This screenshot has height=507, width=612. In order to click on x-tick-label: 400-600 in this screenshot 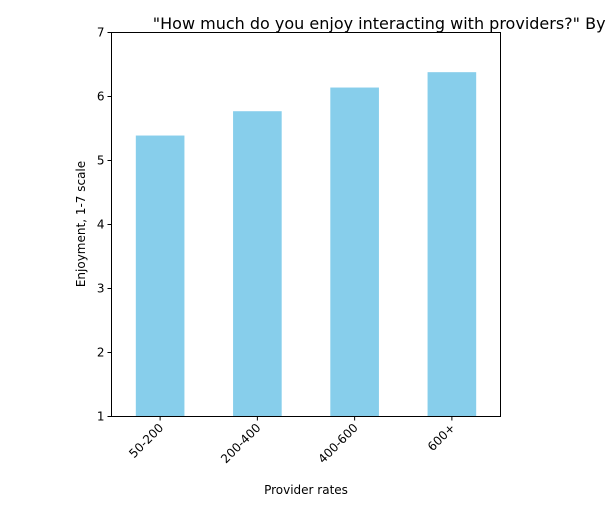, I will do `click(337, 443)`.